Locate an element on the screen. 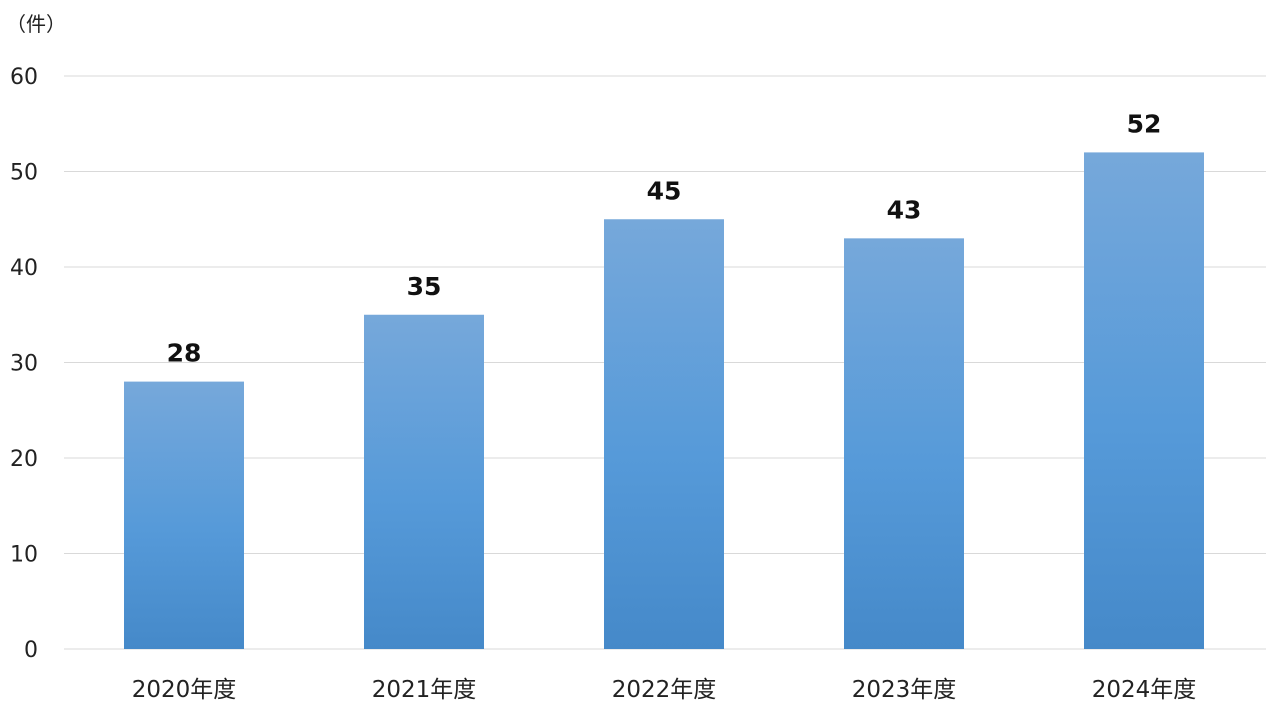 The image size is (1280, 720). y-tick-label: 40 is located at coordinates (24, 268).